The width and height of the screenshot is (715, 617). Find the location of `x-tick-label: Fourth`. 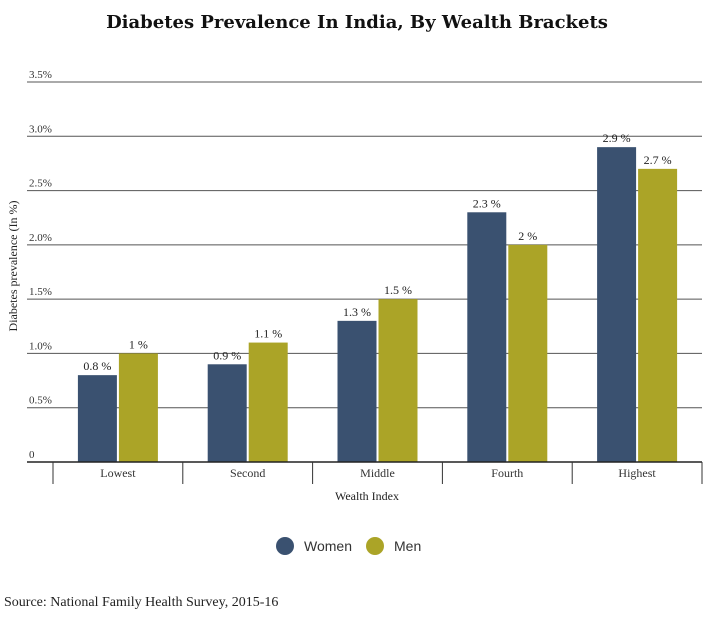

x-tick-label: Fourth is located at coordinates (507, 473).